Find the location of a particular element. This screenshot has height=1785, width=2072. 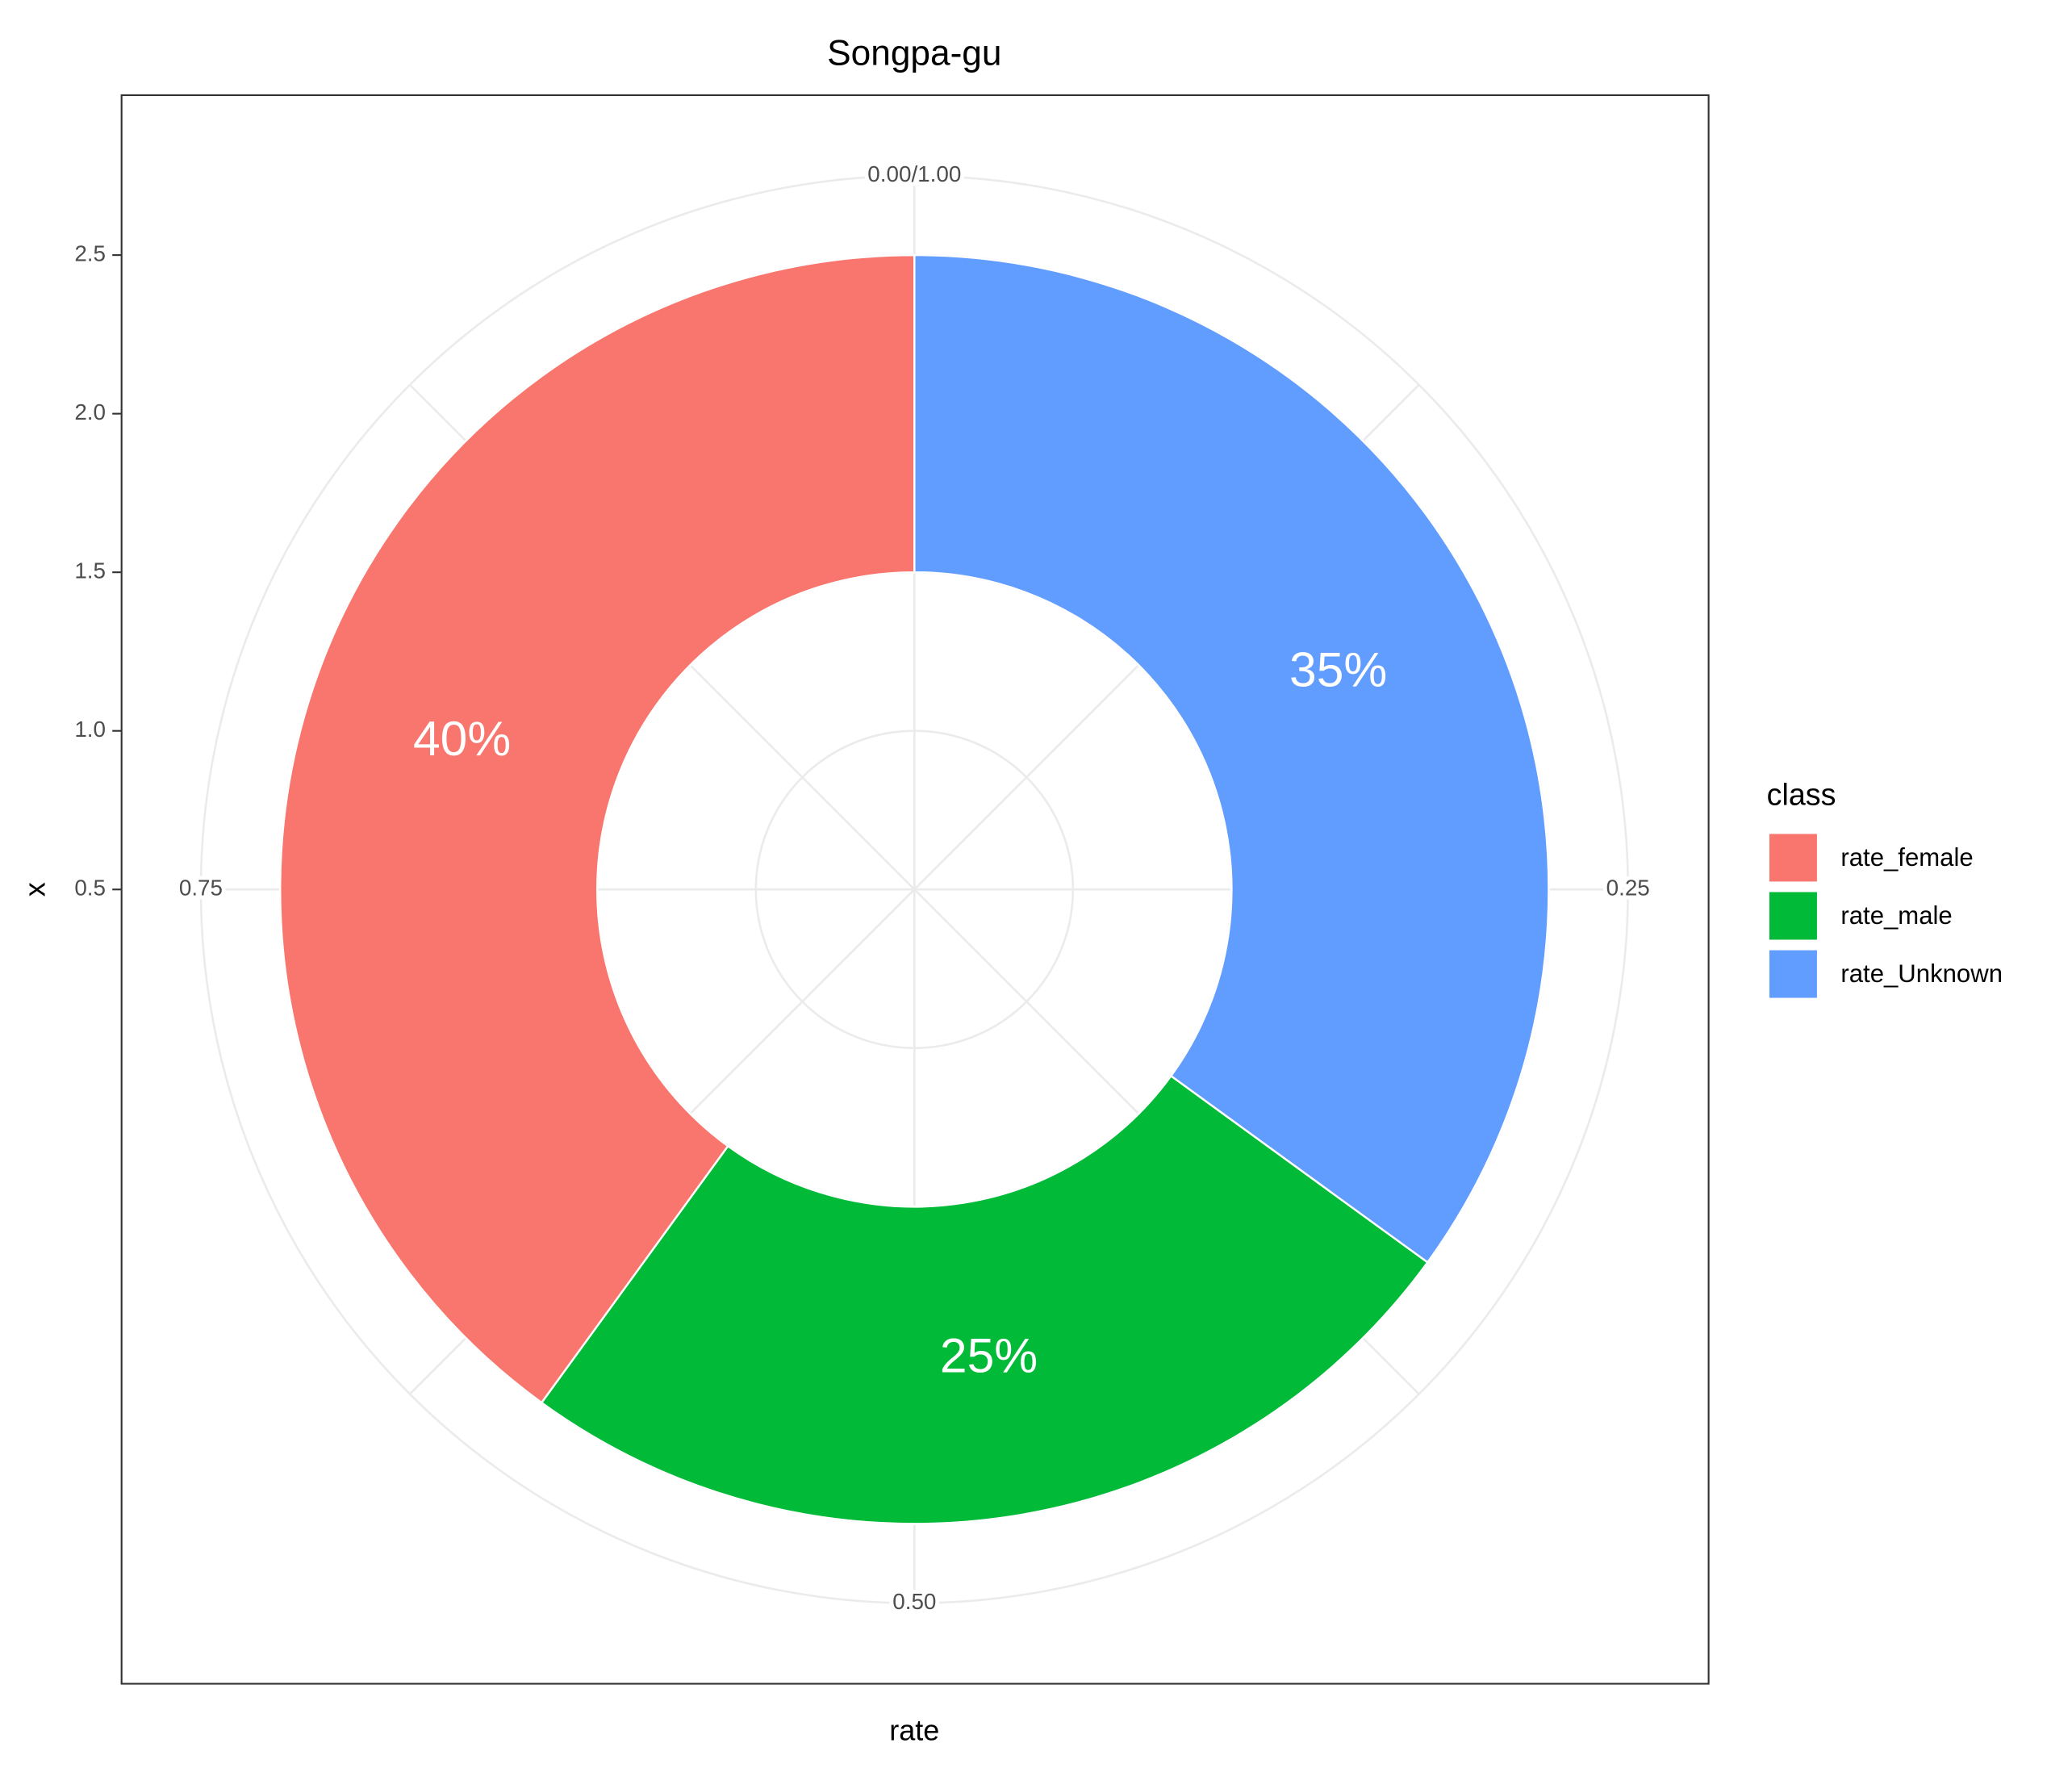

y-tick-label: 1.0 is located at coordinates (90, 729).